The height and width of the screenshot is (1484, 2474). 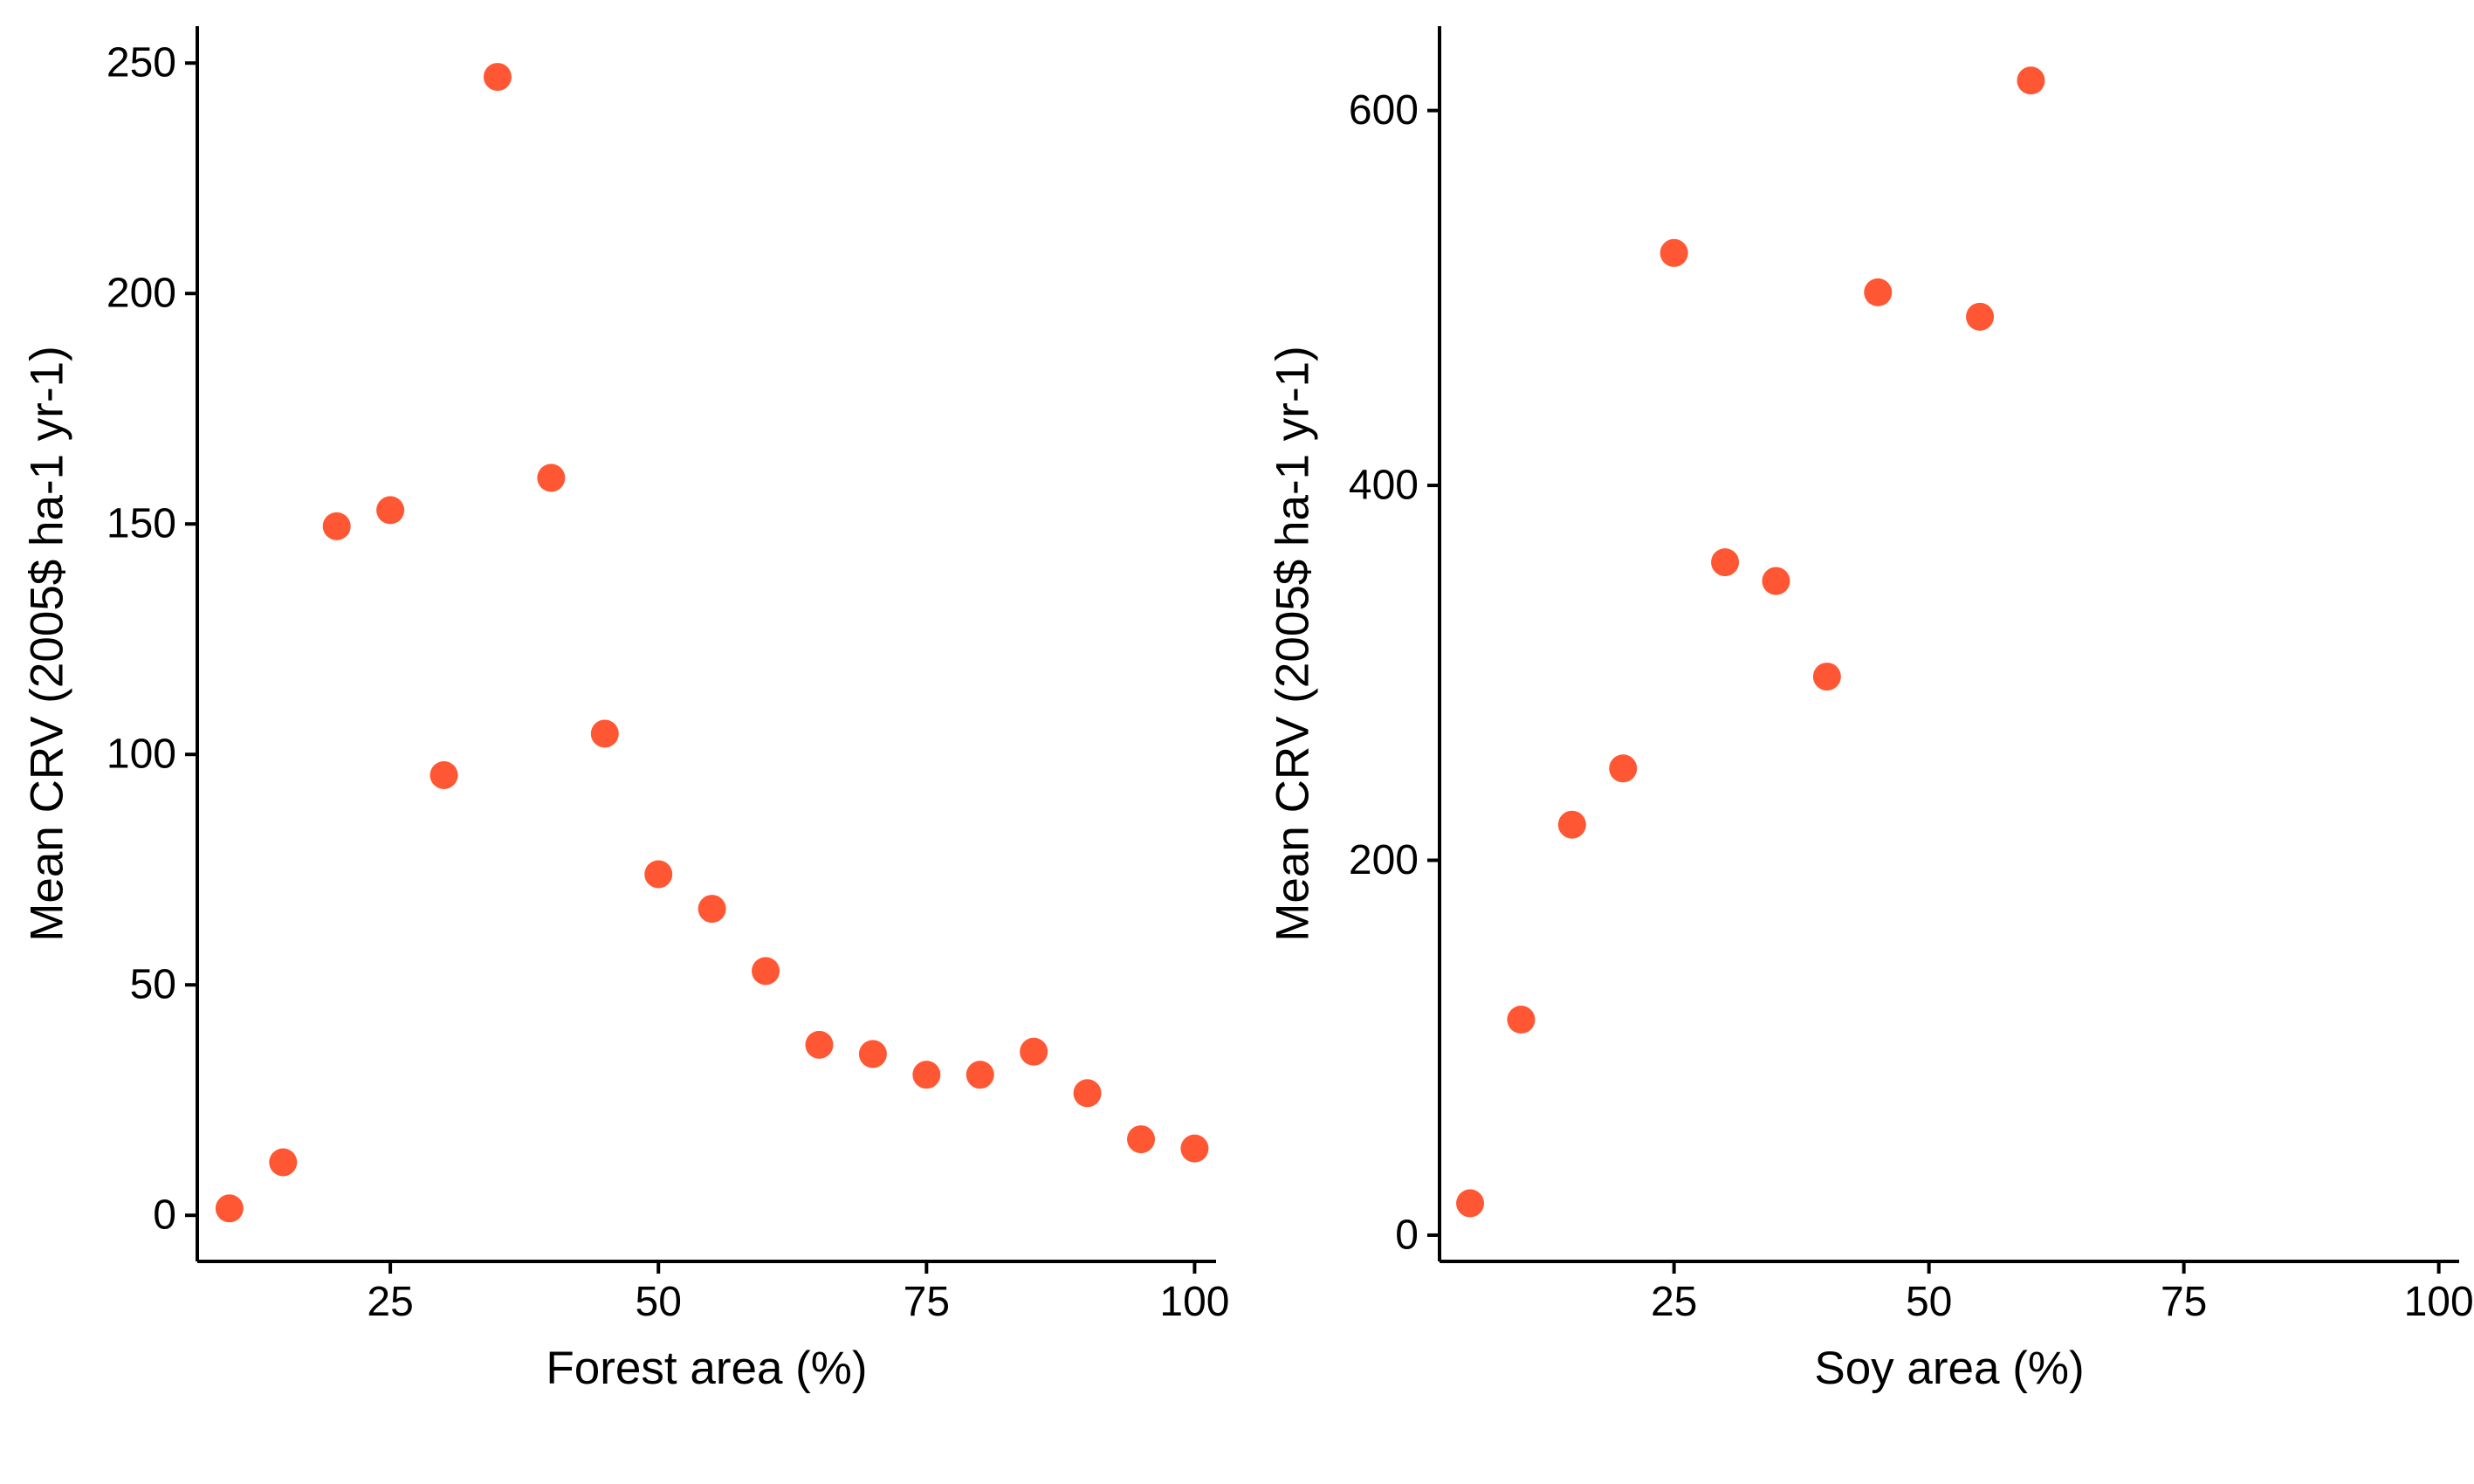 I want to click on soy-y-tick-label: 0, so click(x=1407, y=1235).